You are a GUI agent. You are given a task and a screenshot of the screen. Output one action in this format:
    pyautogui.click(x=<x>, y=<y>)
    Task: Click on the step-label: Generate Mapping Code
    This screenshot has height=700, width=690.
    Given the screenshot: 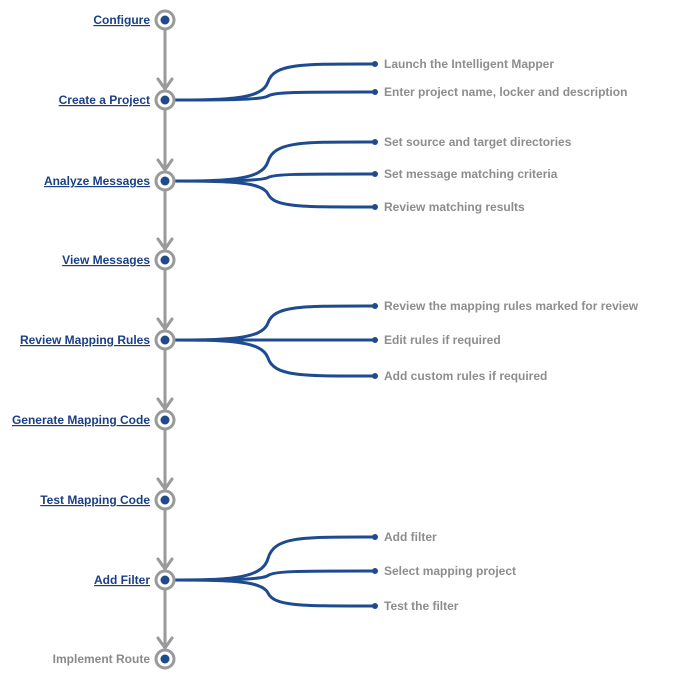 What is the action you would take?
    pyautogui.click(x=81, y=420)
    